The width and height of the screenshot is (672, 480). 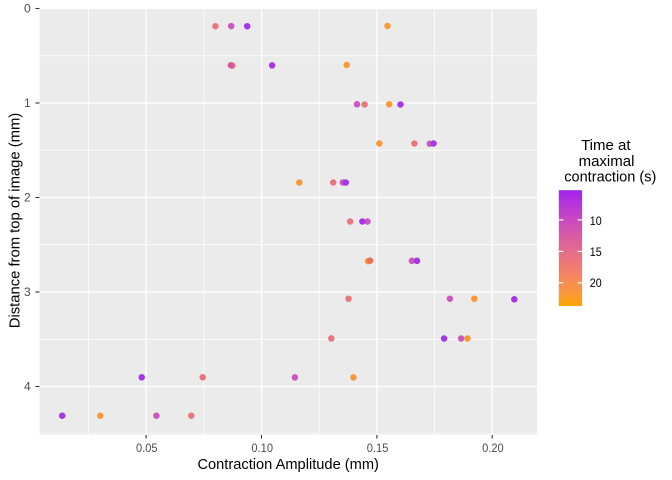 I want to click on svg-text:Distance from top of image (mm: Distance from top of image (mm), so click(x=14, y=221).